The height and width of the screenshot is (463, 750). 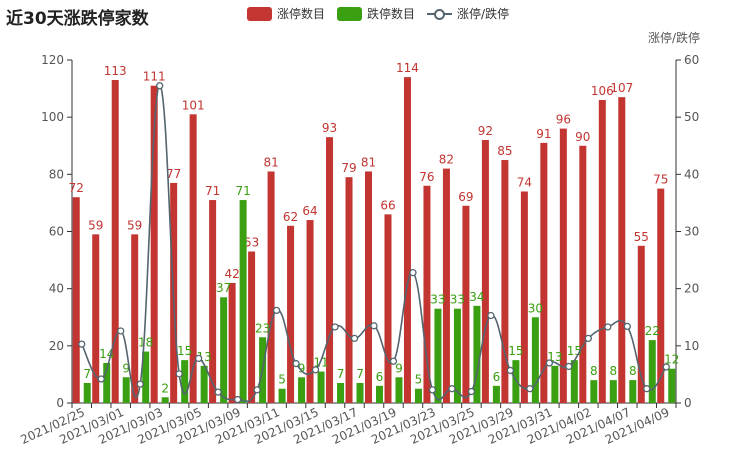 I want to click on bar-down-label: 37, so click(x=223, y=288).